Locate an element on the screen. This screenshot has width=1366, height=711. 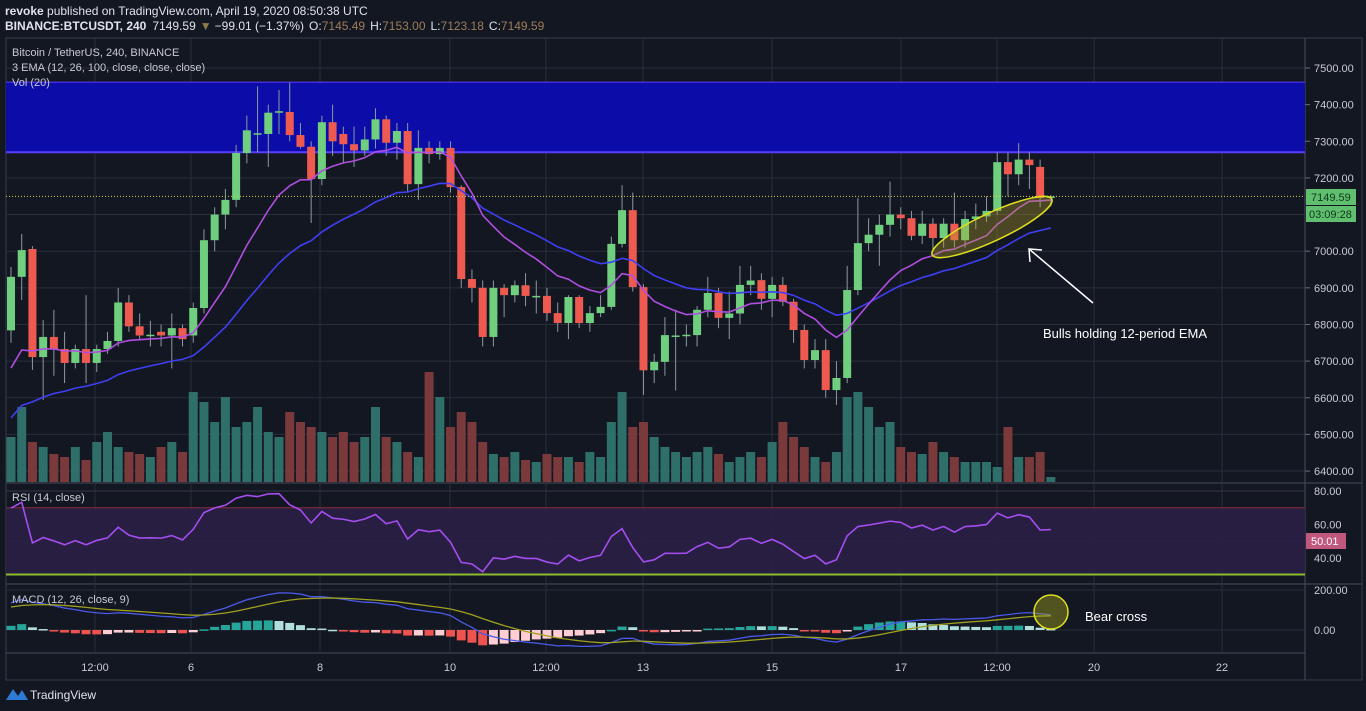
legend-rsi: RSI (14, close) is located at coordinates (48, 498).